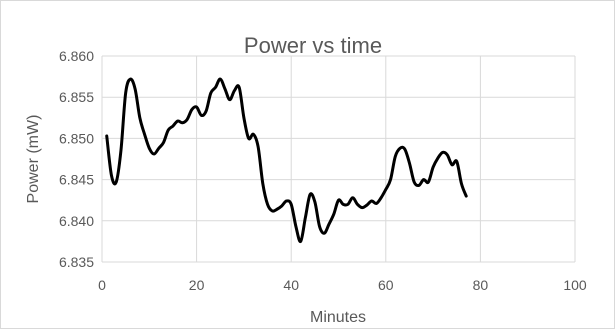 Image resolution: width=615 pixels, height=329 pixels. Describe the element at coordinates (76, 262) in the screenshot. I see `y-tick-label: 6.835` at that location.